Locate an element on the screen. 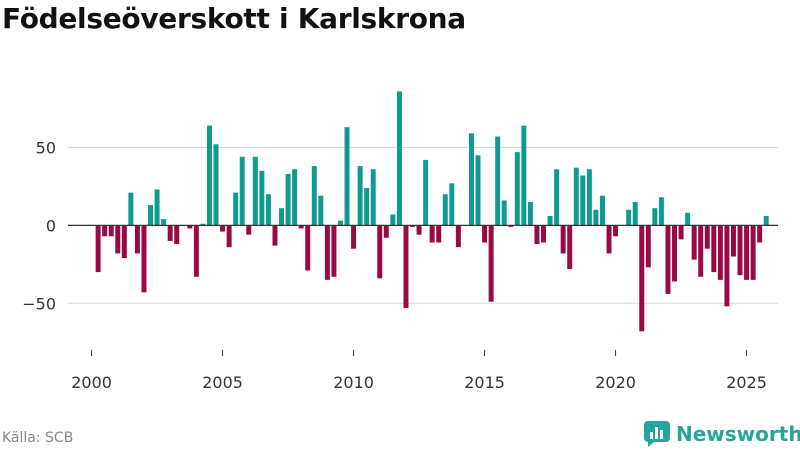 The height and width of the screenshot is (450, 800). y-tick-label: 50 is located at coordinates (46, 147).